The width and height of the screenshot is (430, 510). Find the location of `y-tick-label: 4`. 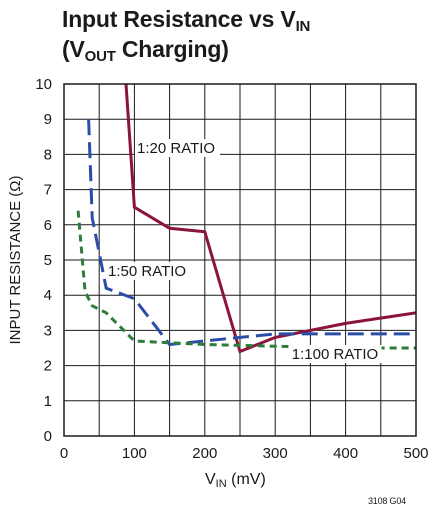

y-tick-label: 4 is located at coordinates (48, 295).